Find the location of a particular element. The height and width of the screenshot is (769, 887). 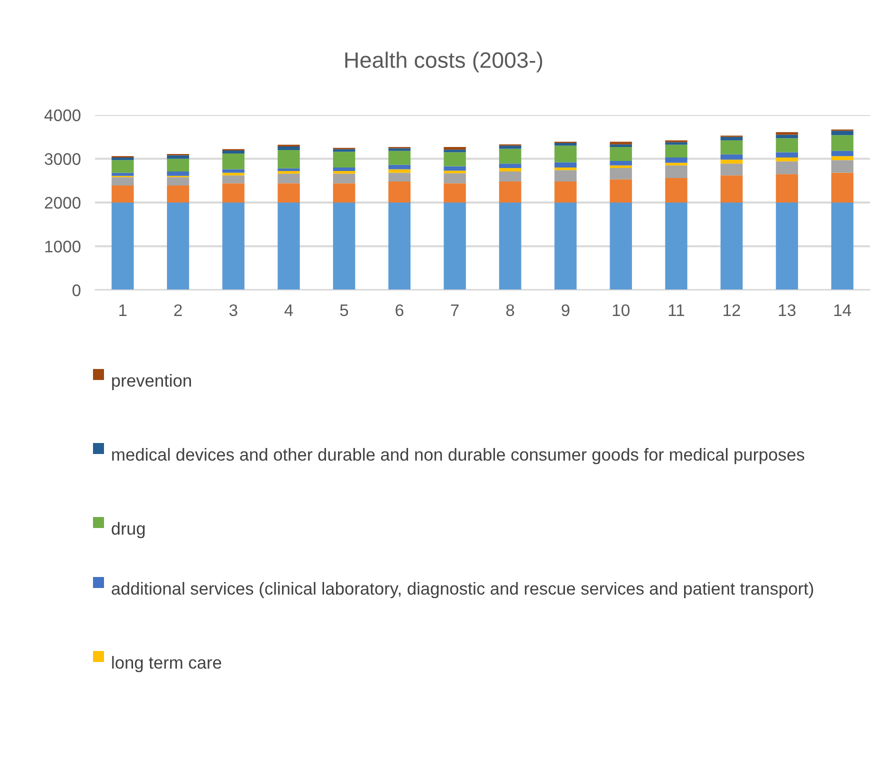

legend-label: medical devices and other durable and non durable consumer goods for medical purposes is located at coordinates (458, 456).